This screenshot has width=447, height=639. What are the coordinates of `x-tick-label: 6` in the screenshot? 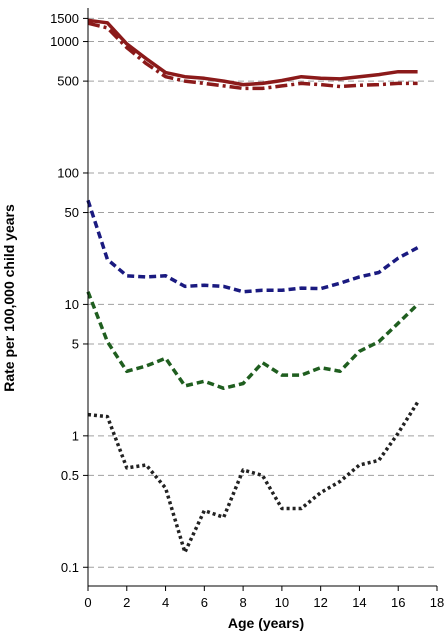 It's located at (204, 602).